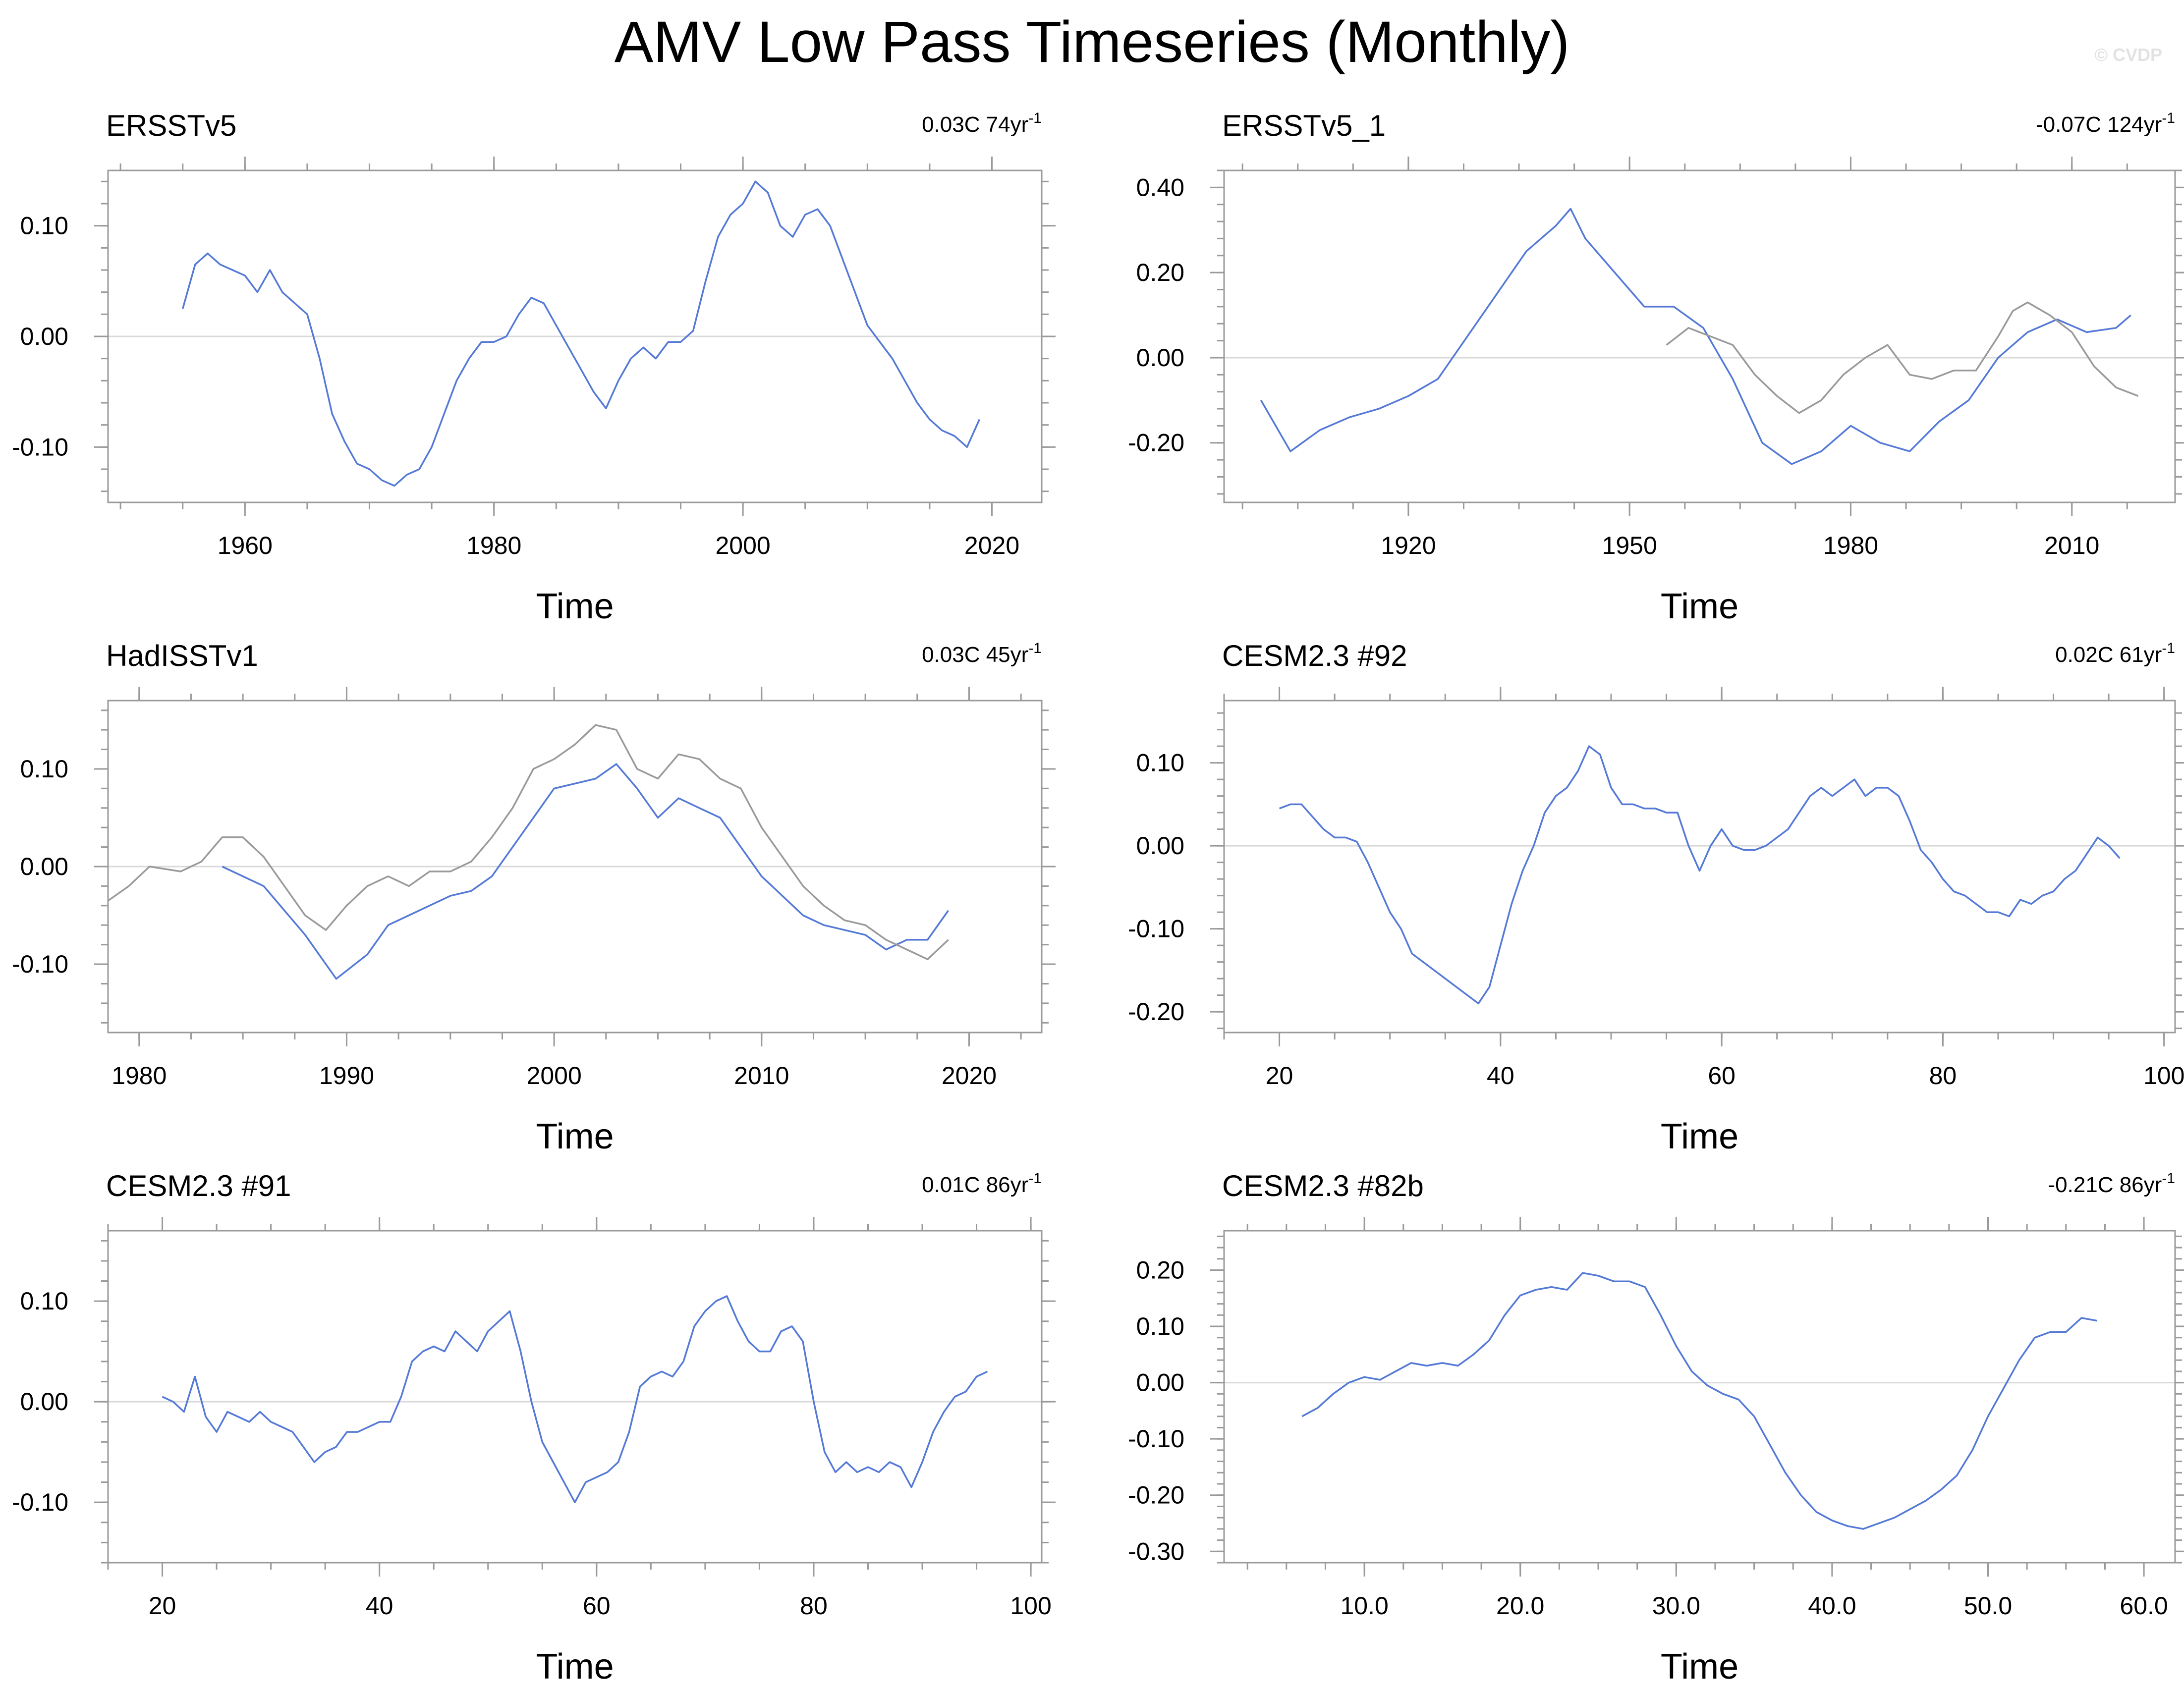 The image size is (2184, 1691). Describe the element at coordinates (171, 125) in the screenshot. I see `panel-title: ERSSTv5` at that location.